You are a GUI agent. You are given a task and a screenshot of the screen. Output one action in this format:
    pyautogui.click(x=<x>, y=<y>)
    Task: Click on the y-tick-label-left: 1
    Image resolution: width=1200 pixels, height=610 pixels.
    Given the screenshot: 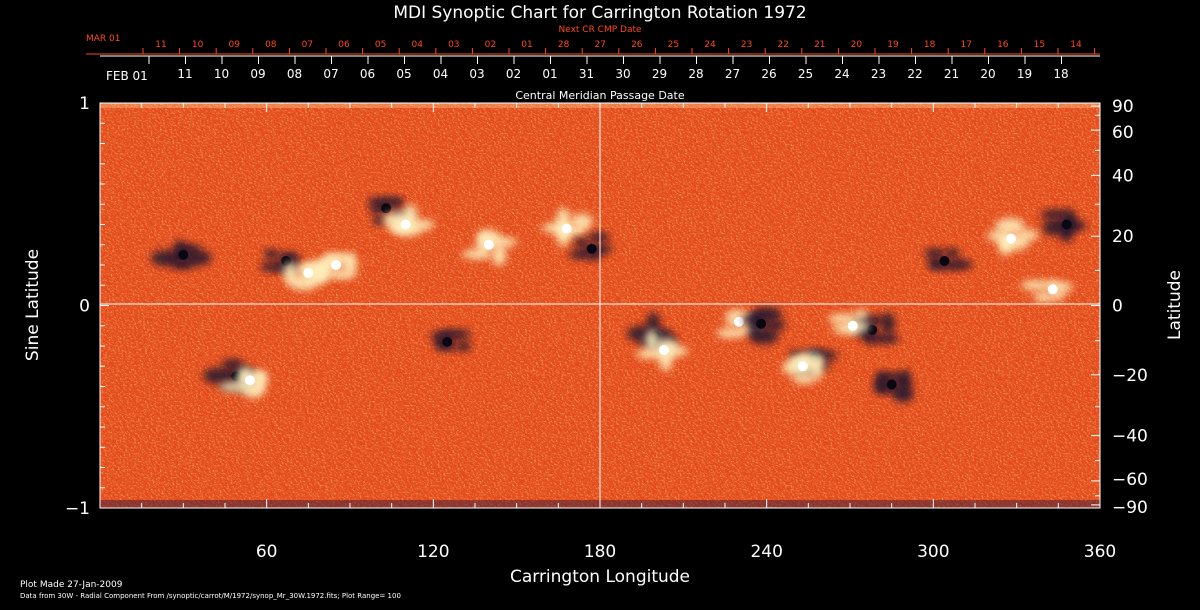 What is the action you would take?
    pyautogui.click(x=84, y=104)
    